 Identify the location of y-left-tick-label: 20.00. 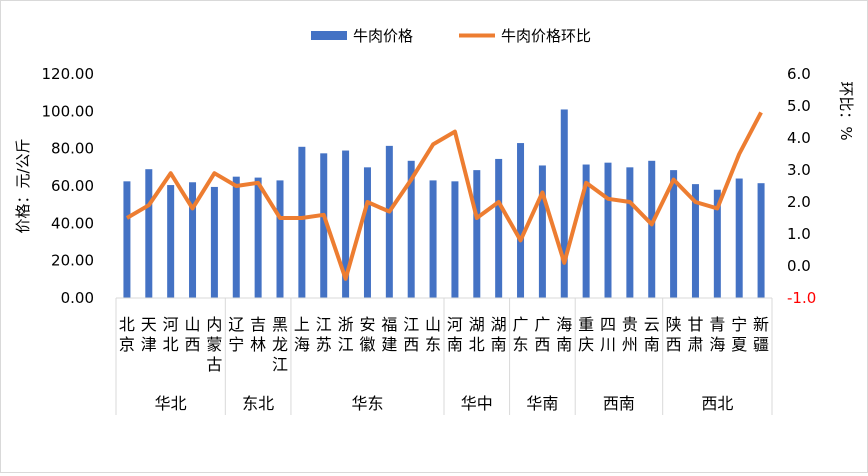
(72, 261).